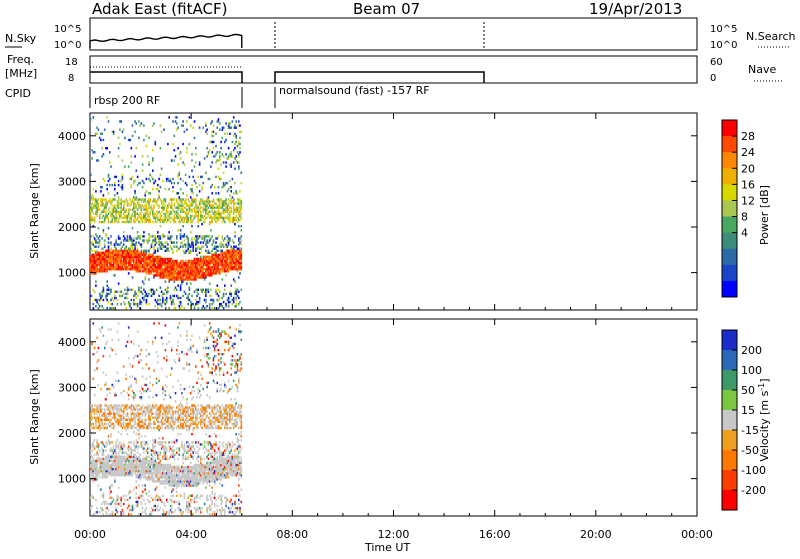 The height and width of the screenshot is (559, 800). Describe the element at coordinates (748, 184) in the screenshot. I see `colorbar-tick-label: 16` at that location.